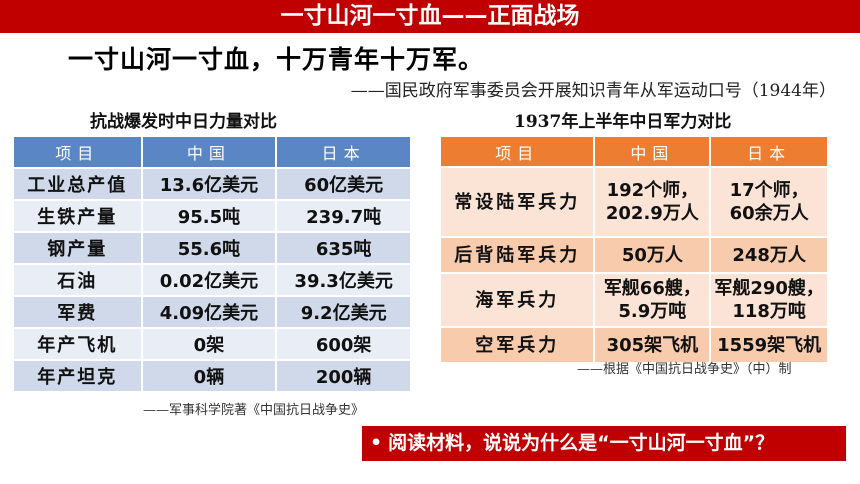 Image resolution: width=860 pixels, height=484 pixels. What do you see at coordinates (769, 311) in the screenshot?
I see `value-line: 118万吨` at bounding box center [769, 311].